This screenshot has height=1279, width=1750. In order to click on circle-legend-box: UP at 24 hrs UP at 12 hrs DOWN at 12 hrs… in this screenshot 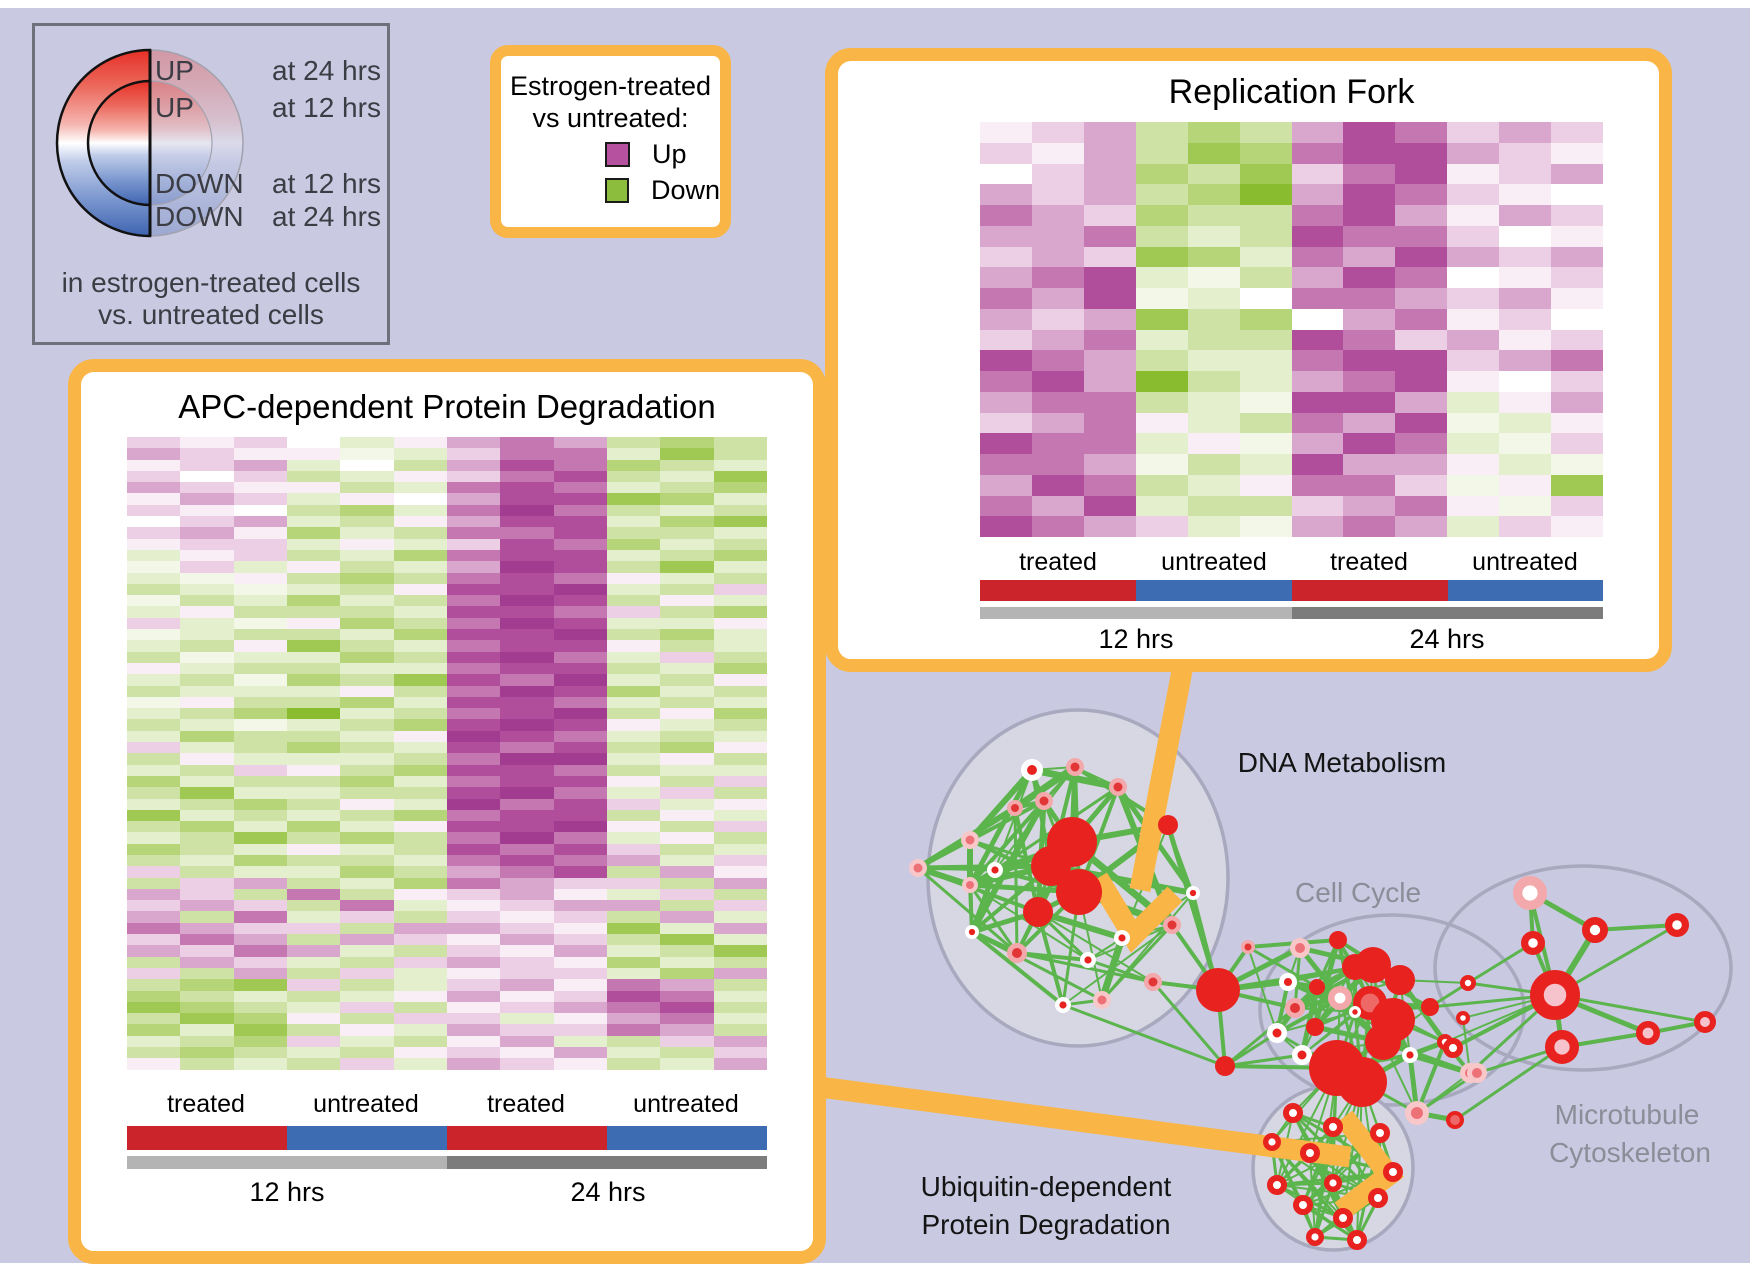, I will do `click(211, 184)`.